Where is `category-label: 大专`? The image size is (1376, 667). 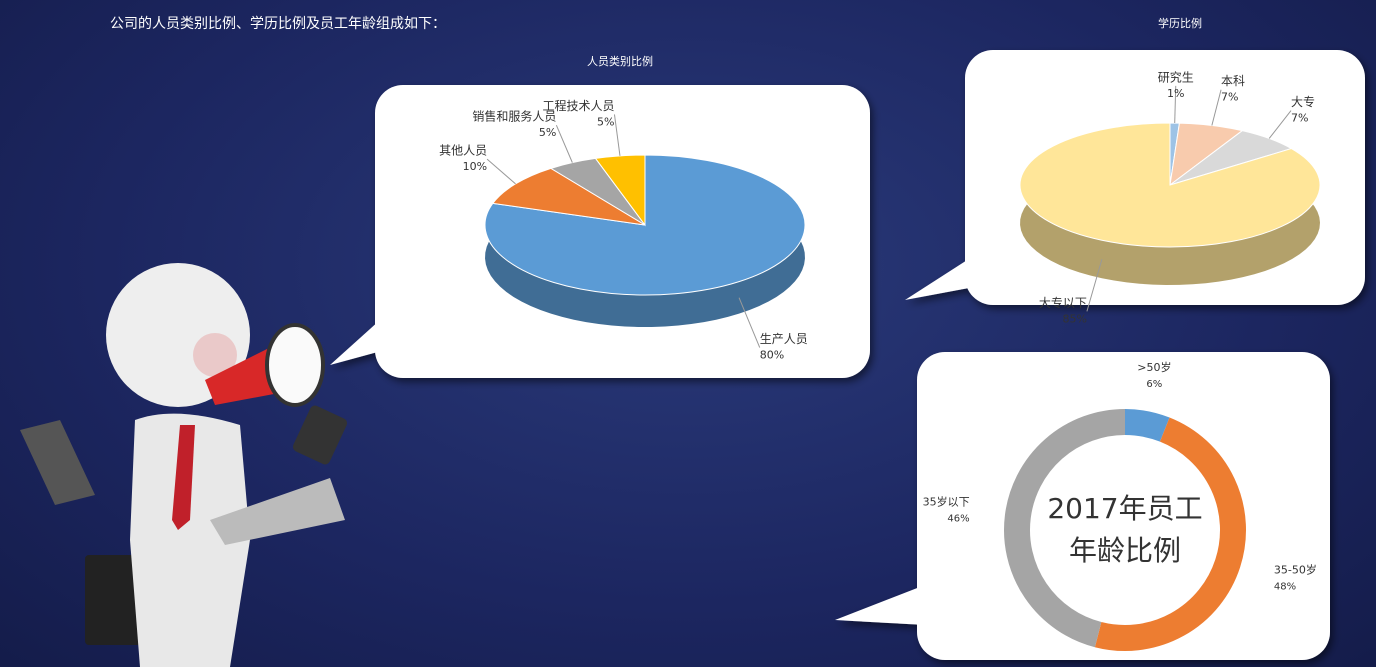 category-label: 大专 is located at coordinates (1303, 101).